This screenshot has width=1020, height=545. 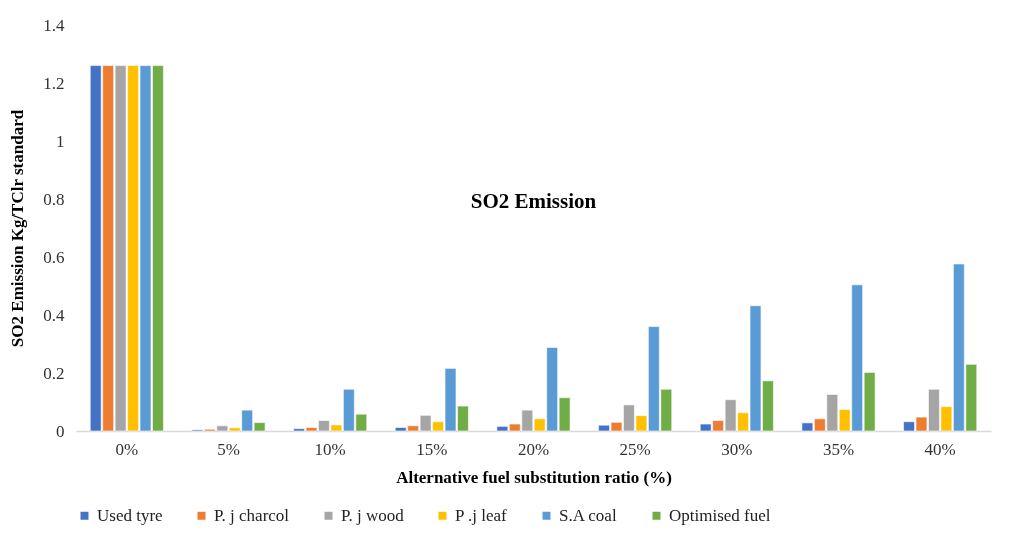 What do you see at coordinates (533, 449) in the screenshot?
I see `x-tick-label: 20%` at bounding box center [533, 449].